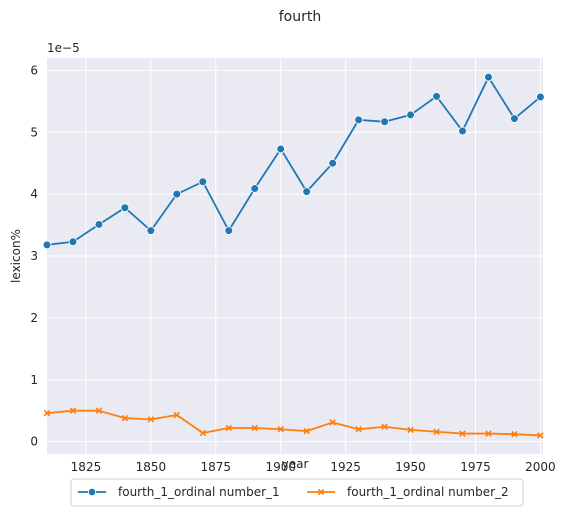  Describe the element at coordinates (199, 492) in the screenshot. I see `legend-label-series-1: fourth_1_ordinal number_1` at that location.